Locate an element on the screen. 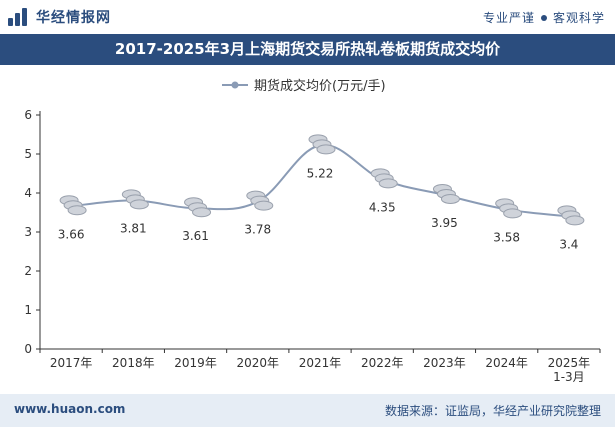 Image resolution: width=615 pixels, height=427 pixels. x-tick-label: 2021年 is located at coordinates (320, 363).